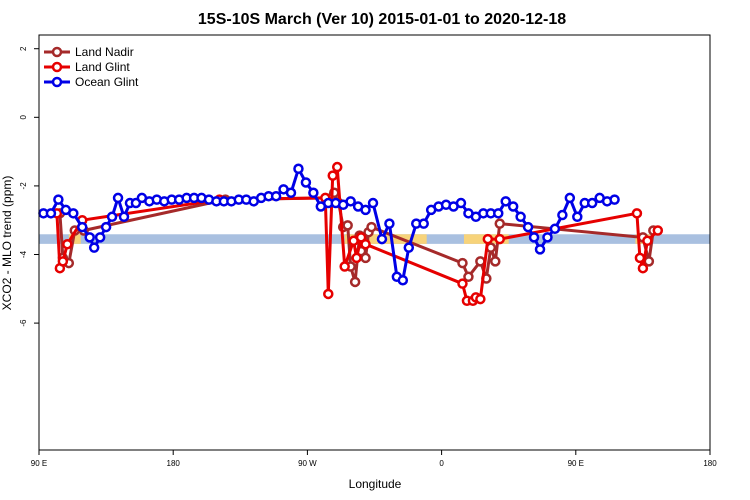  What do you see at coordinates (374, 239) in the screenshot?
I see `highlight-bands` at bounding box center [374, 239].